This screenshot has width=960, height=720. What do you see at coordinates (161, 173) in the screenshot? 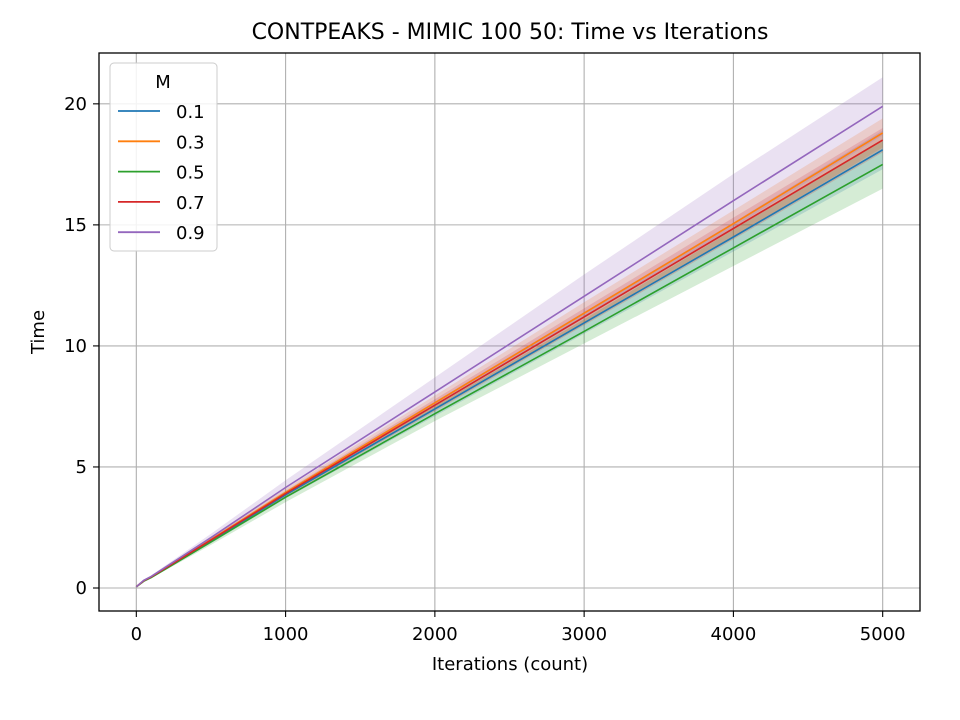
I see `legend-items: 0.1 0.3 0.5 0.7 0.9` at bounding box center [161, 173].